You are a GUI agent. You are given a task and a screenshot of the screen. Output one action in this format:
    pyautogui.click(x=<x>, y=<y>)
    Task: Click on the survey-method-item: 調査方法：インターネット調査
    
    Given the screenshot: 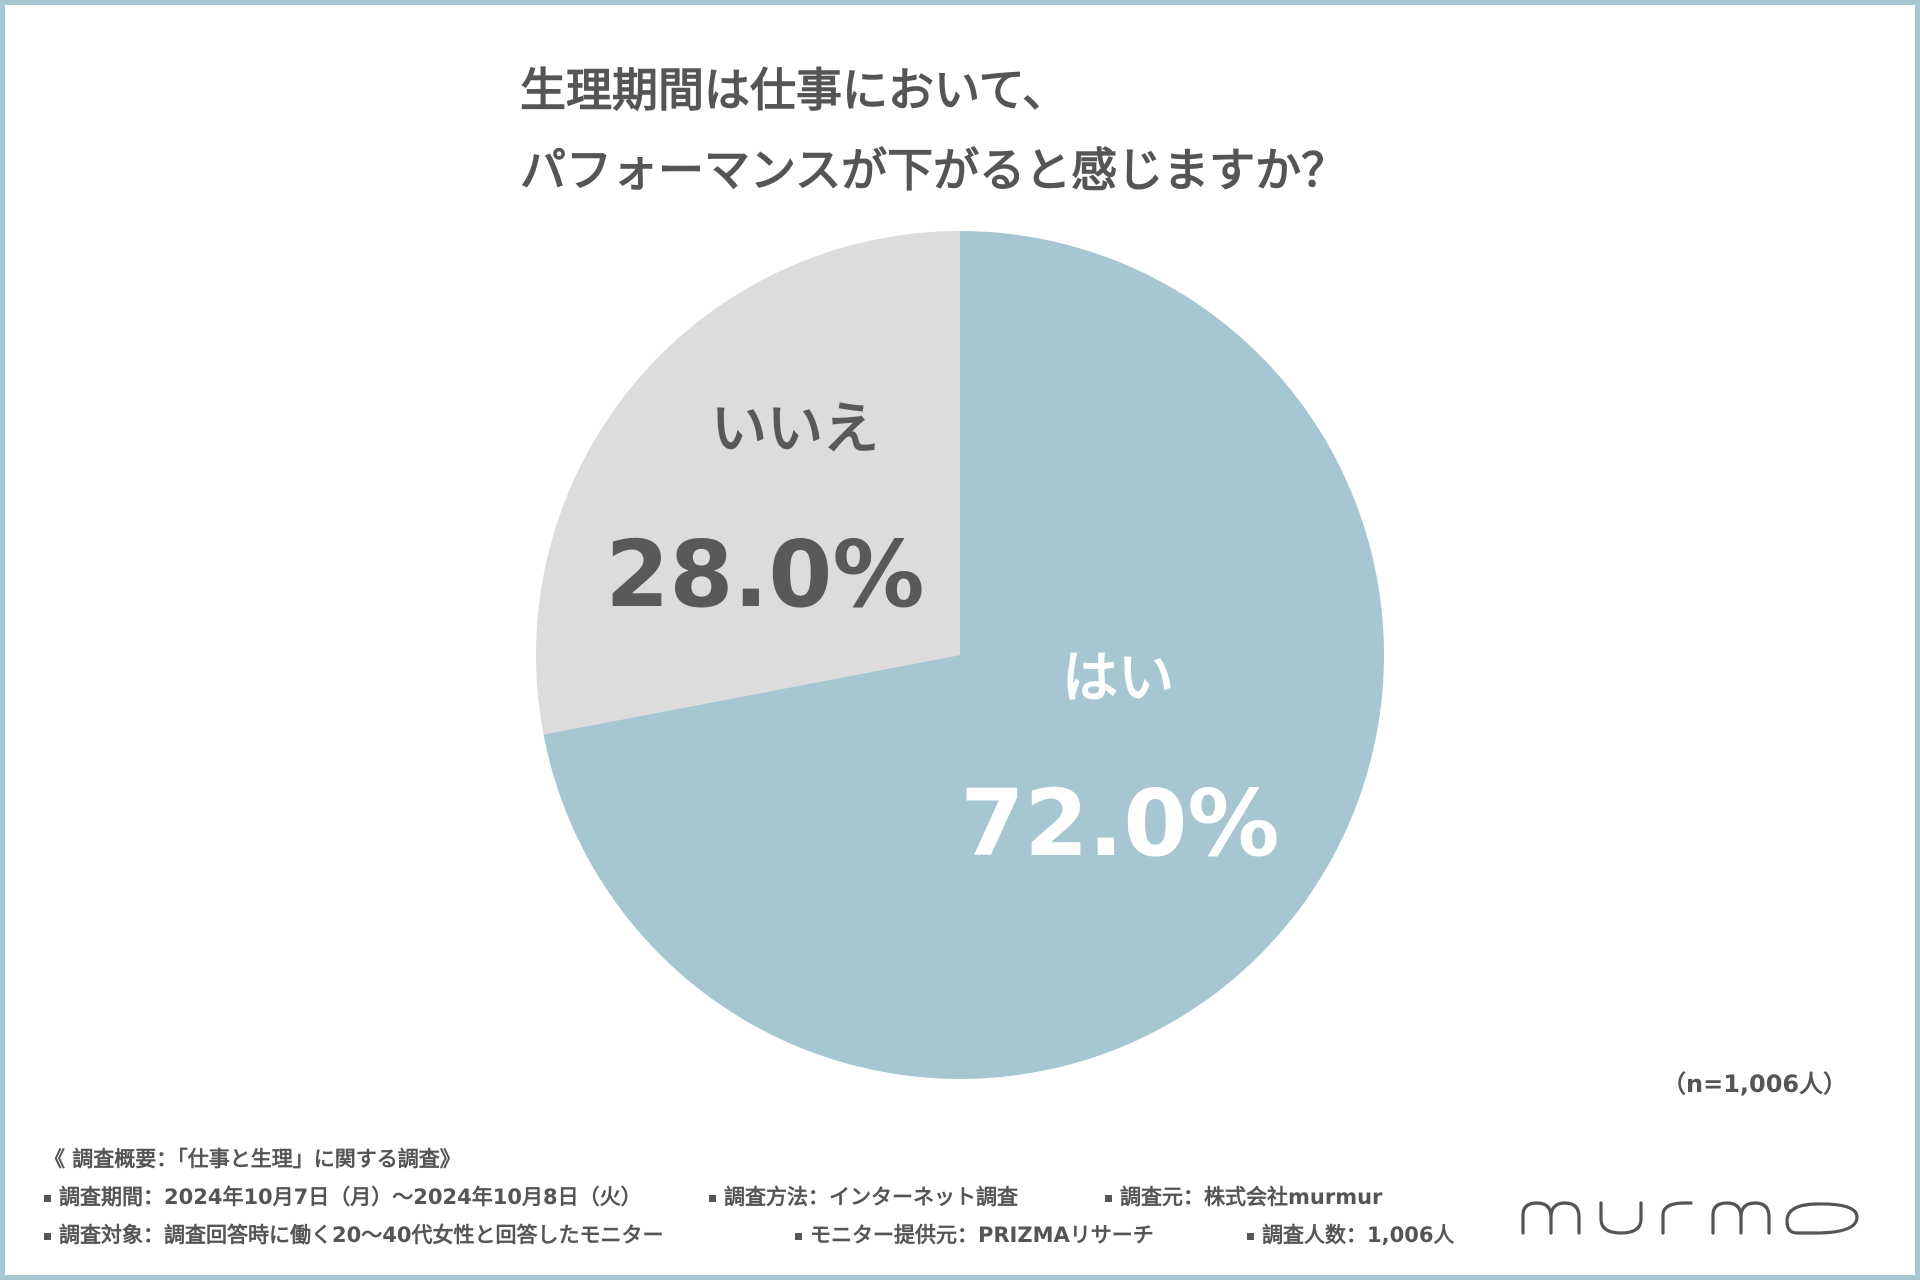 What is the action you would take?
    pyautogui.click(x=907, y=1197)
    